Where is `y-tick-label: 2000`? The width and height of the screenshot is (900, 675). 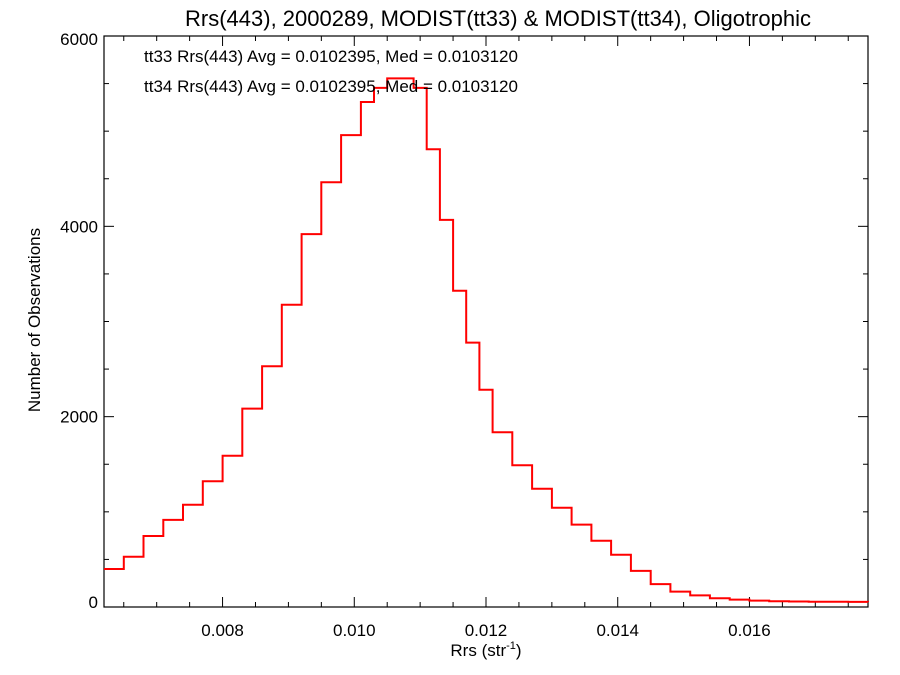 y-tick-label: 2000 is located at coordinates (79, 417).